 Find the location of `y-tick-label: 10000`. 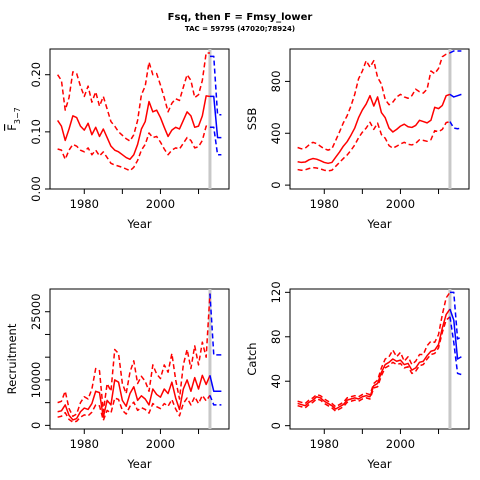

y-tick-label: 10000 is located at coordinates (36, 380).